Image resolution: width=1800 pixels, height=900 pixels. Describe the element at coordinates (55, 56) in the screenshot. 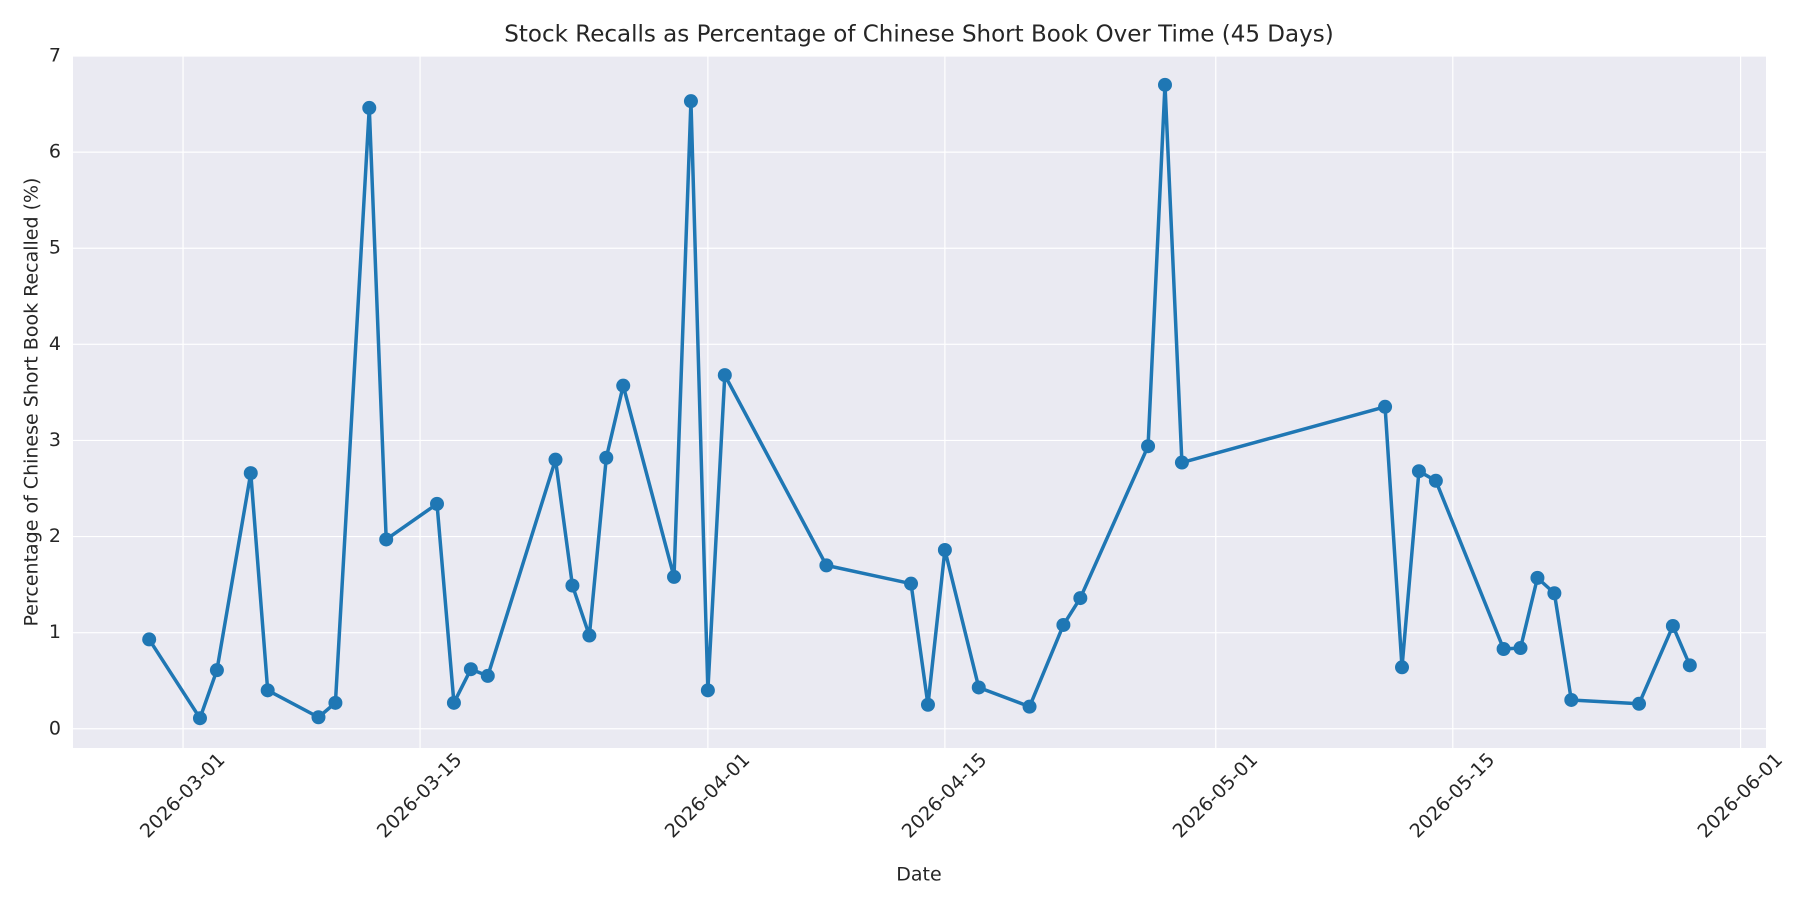

I see `y-tick-label: 7` at that location.